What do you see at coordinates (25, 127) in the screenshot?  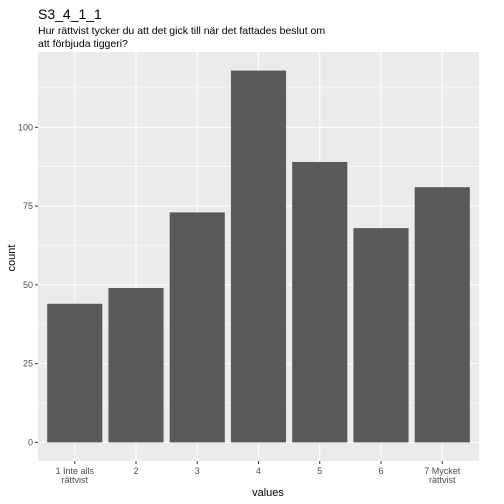 I see `y-tick-label: 100` at bounding box center [25, 127].